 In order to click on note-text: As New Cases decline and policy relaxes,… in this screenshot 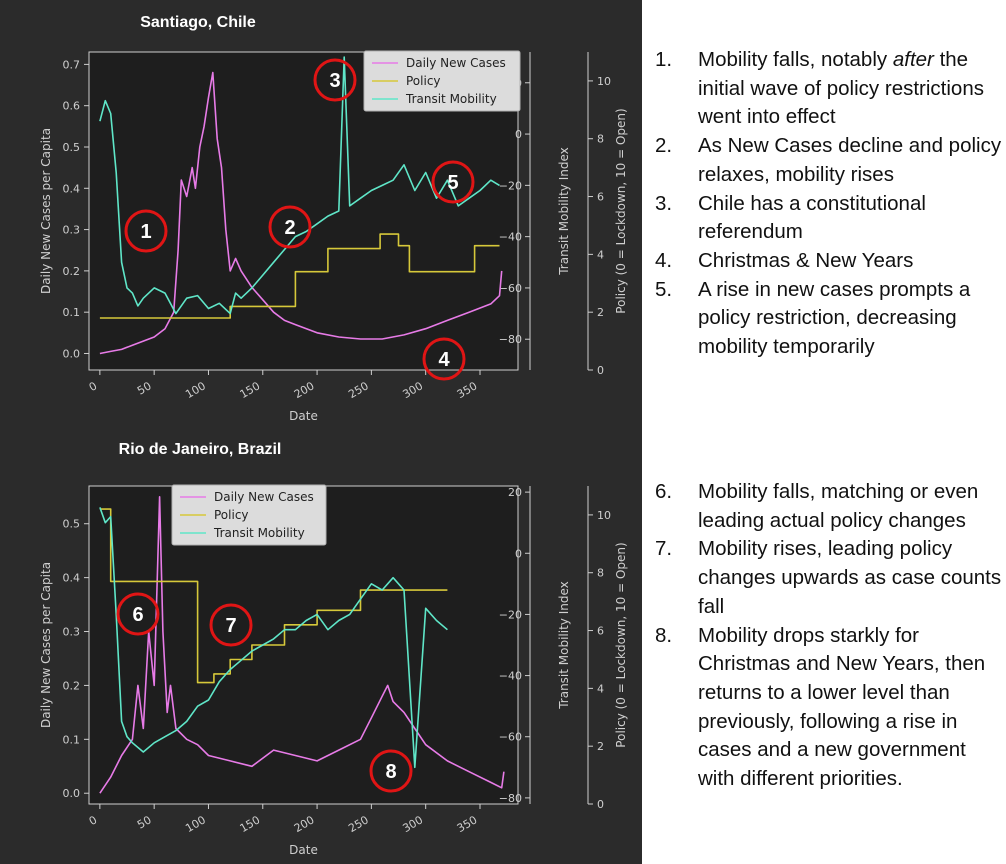, I will do `click(850, 160)`.